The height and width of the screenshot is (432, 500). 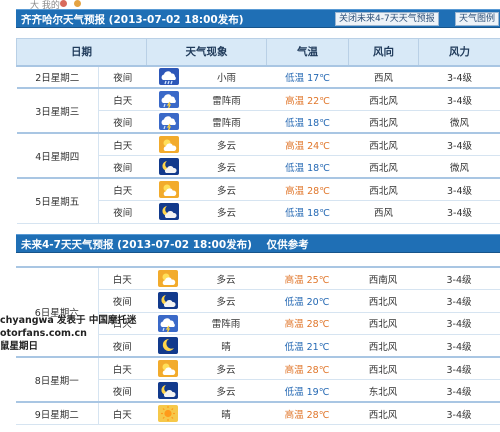 I want to click on weather-legend-button: 天气图例, so click(x=477, y=19).